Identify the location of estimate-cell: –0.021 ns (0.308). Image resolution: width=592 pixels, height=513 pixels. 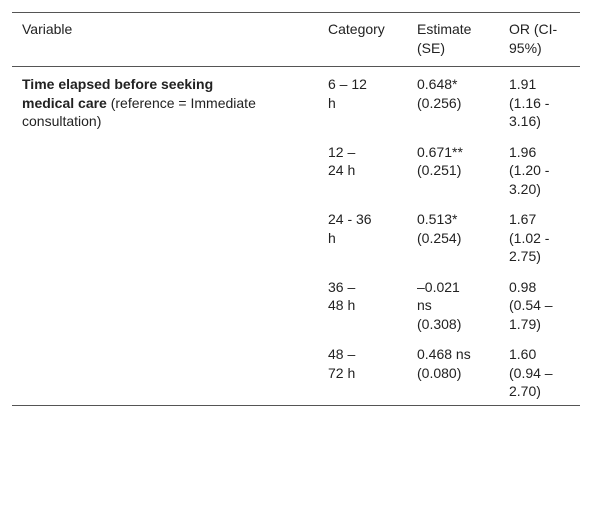
(453, 304).